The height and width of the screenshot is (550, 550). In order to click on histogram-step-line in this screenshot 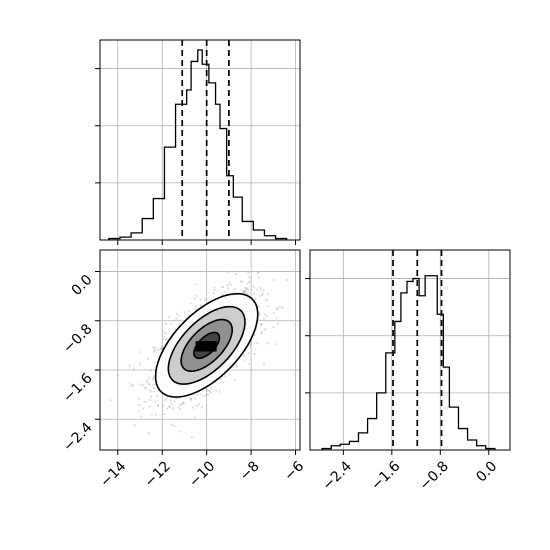, I will do `click(408, 362)`.